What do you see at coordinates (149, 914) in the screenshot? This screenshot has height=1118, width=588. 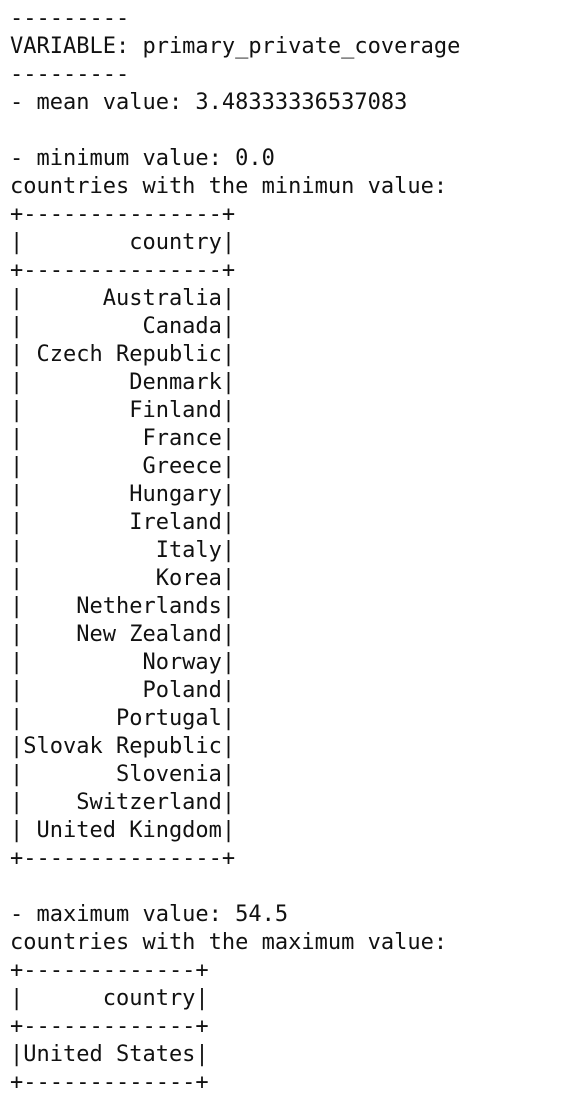 I see `maximum-value-line: - maximum value: 54.5` at bounding box center [149, 914].